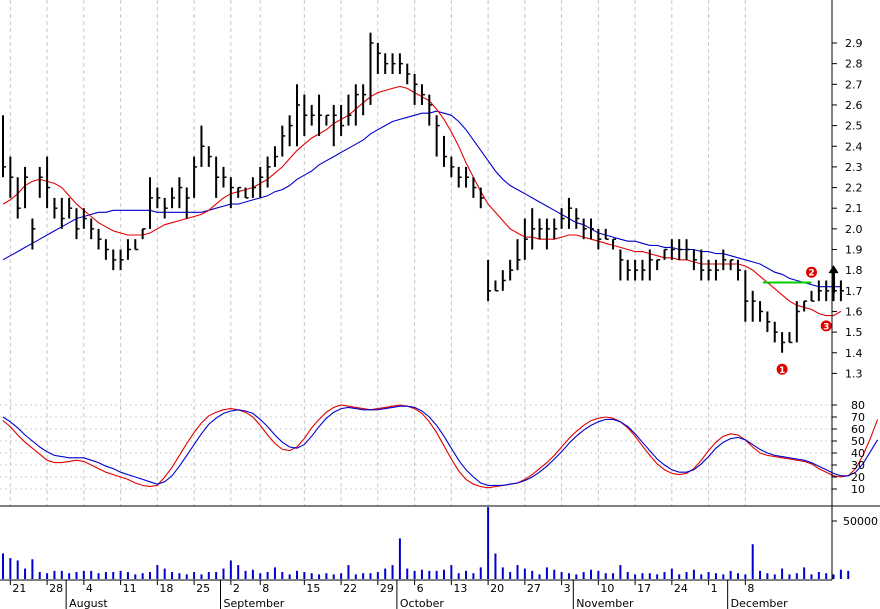  I want to click on price-ytick-label: 2.1, so click(854, 208).